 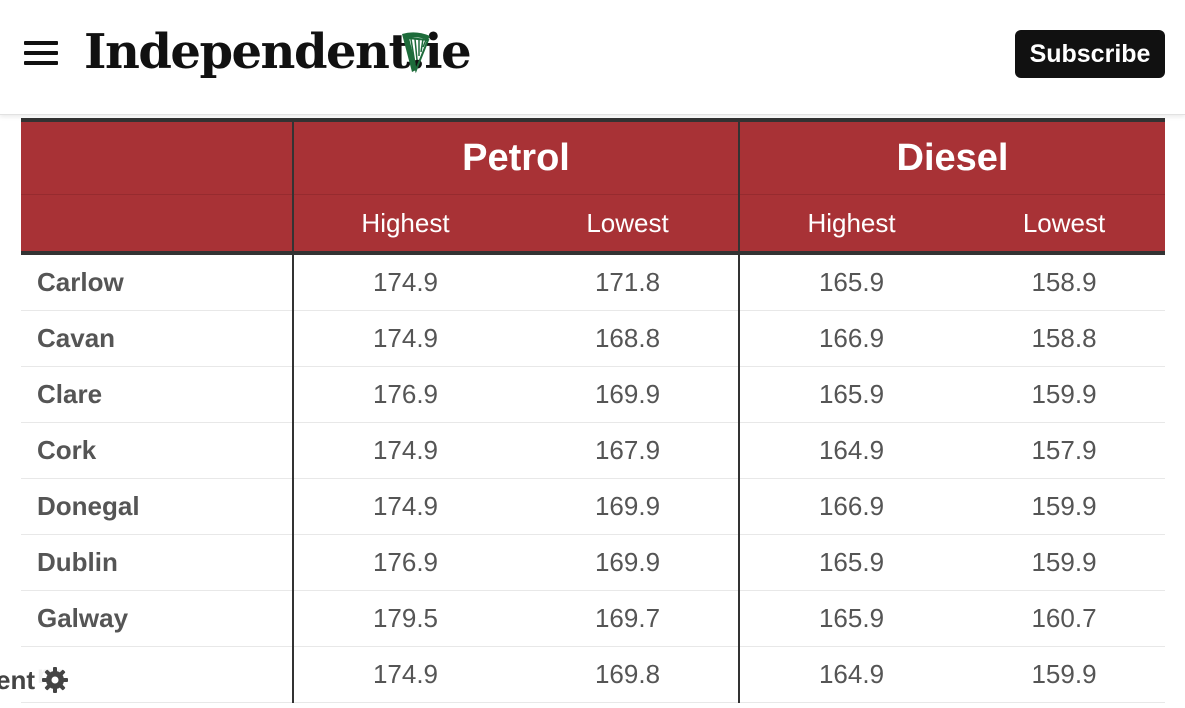 What do you see at coordinates (628, 282) in the screenshot?
I see `petrol-lowest-cell: 171.8` at bounding box center [628, 282].